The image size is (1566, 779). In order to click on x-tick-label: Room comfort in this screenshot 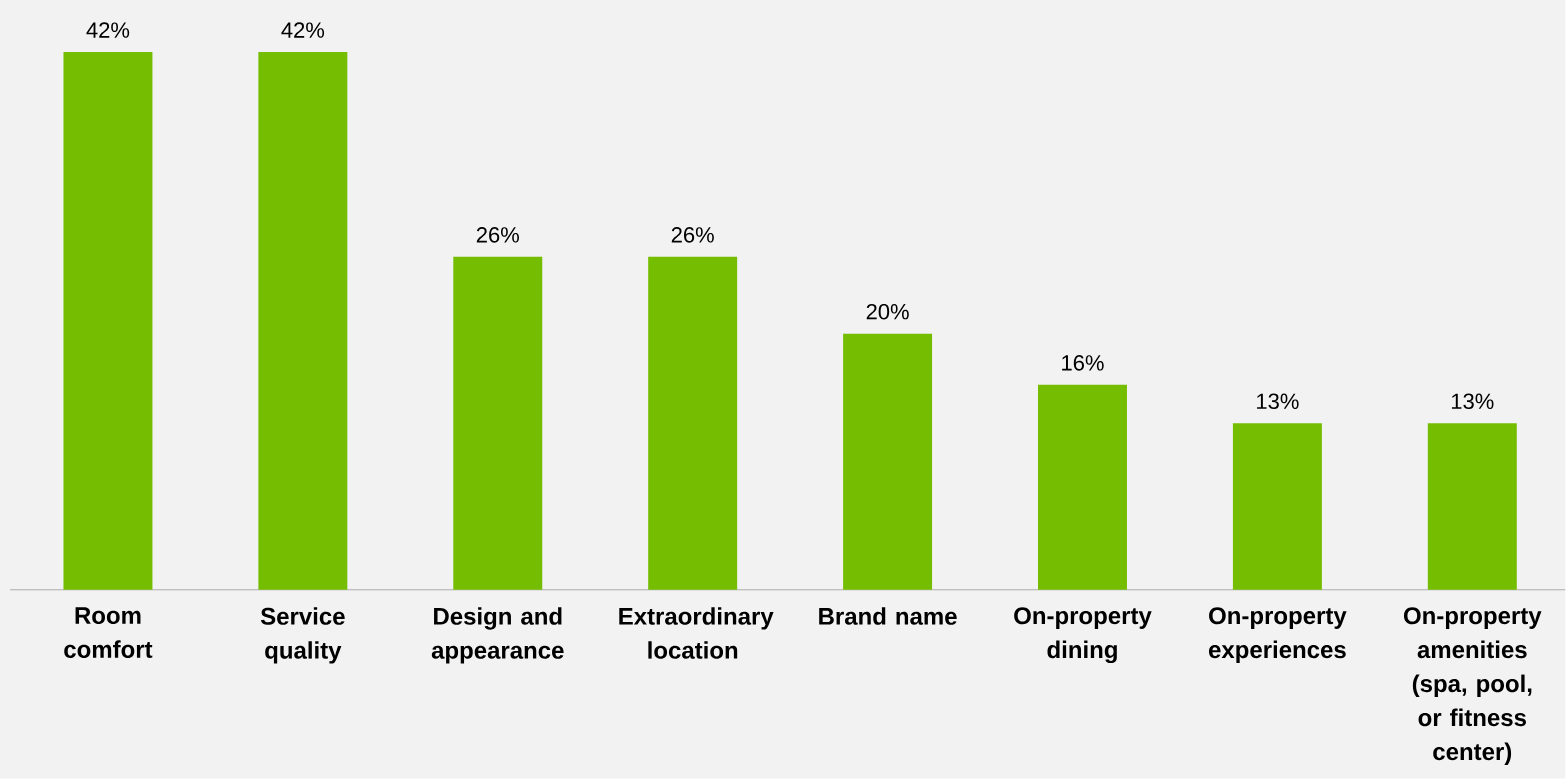, I will do `click(108, 633)`.